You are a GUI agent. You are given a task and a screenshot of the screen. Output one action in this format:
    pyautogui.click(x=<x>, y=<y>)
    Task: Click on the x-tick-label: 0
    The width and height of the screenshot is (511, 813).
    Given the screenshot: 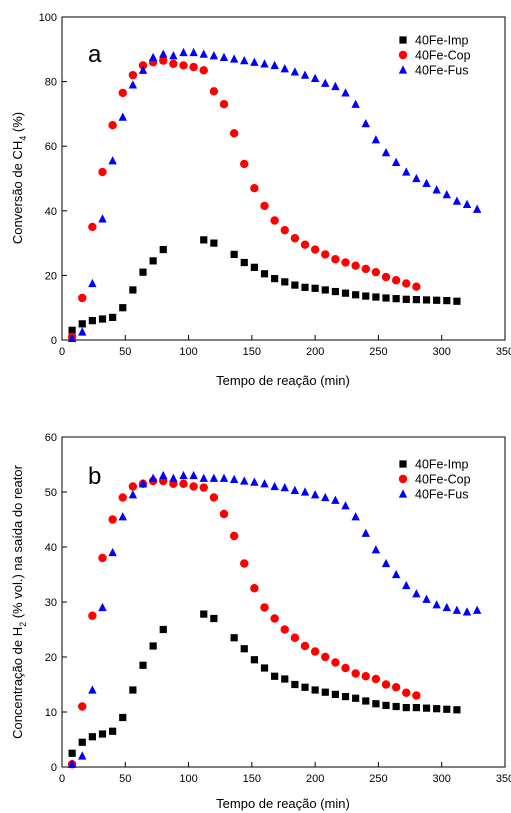 What is the action you would take?
    pyautogui.click(x=62, y=779)
    